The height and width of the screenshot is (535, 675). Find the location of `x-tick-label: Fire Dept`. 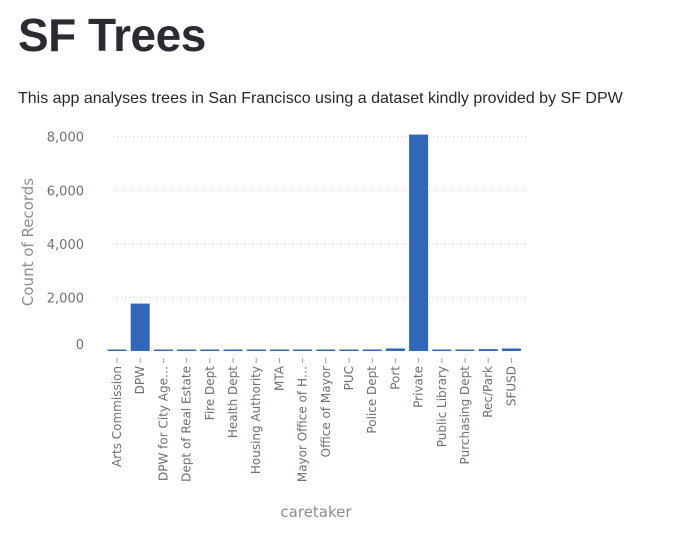

x-tick-label: Fire Dept is located at coordinates (210, 393).